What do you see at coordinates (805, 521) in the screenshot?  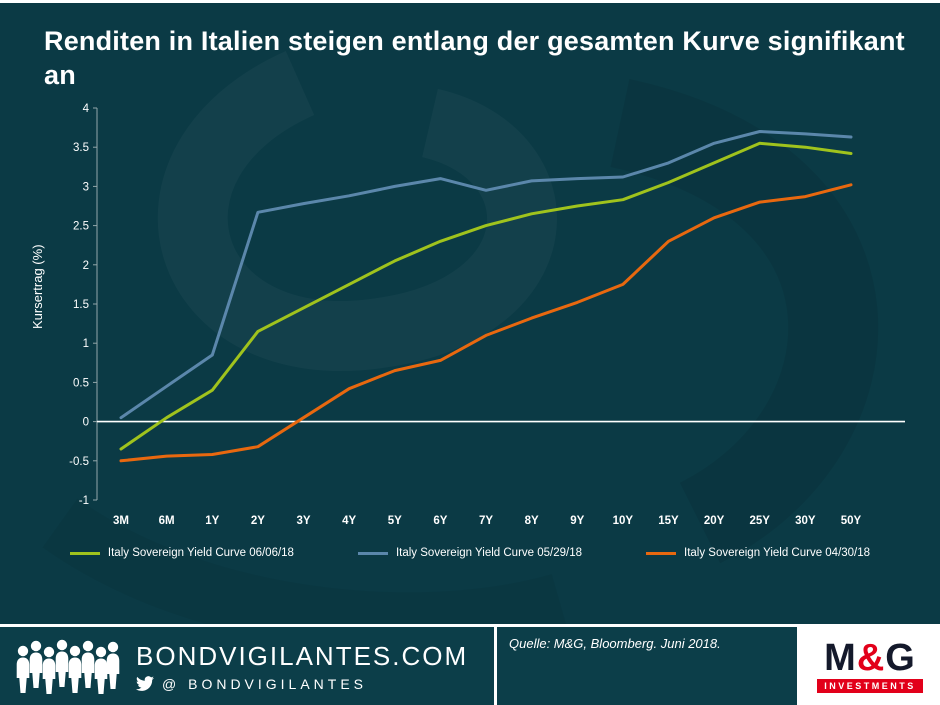 I see `x-tick-label: 30Y` at bounding box center [805, 521].